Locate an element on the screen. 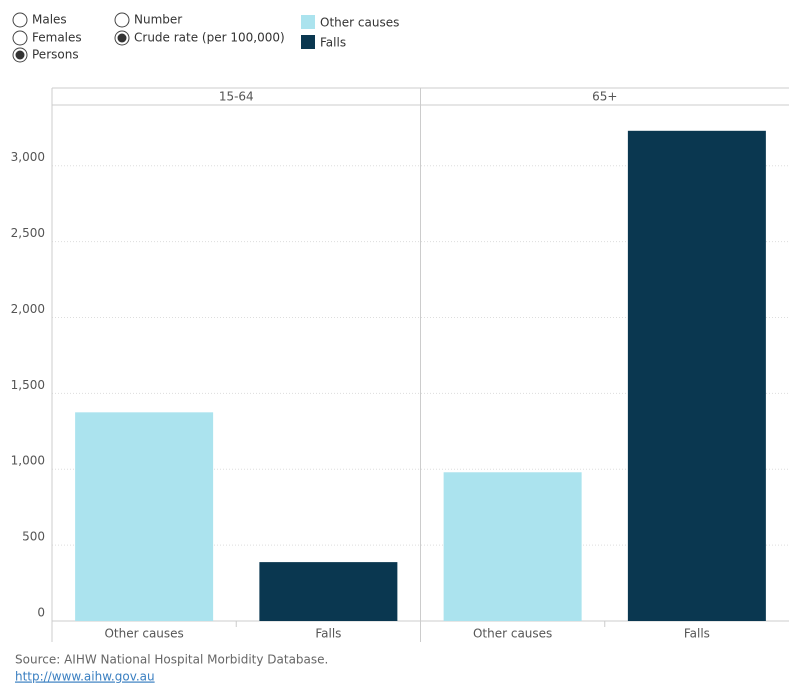 The width and height of the screenshot is (800, 700). source-link: http://www.aihw.gov.au is located at coordinates (85, 677).